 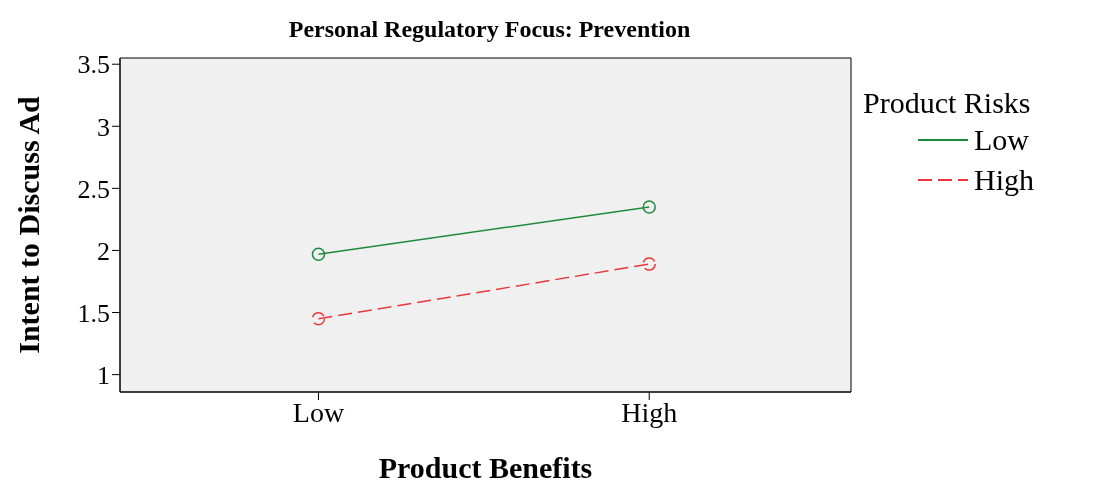 What do you see at coordinates (947, 103) in the screenshot?
I see `legend-title: Product Risks` at bounding box center [947, 103].